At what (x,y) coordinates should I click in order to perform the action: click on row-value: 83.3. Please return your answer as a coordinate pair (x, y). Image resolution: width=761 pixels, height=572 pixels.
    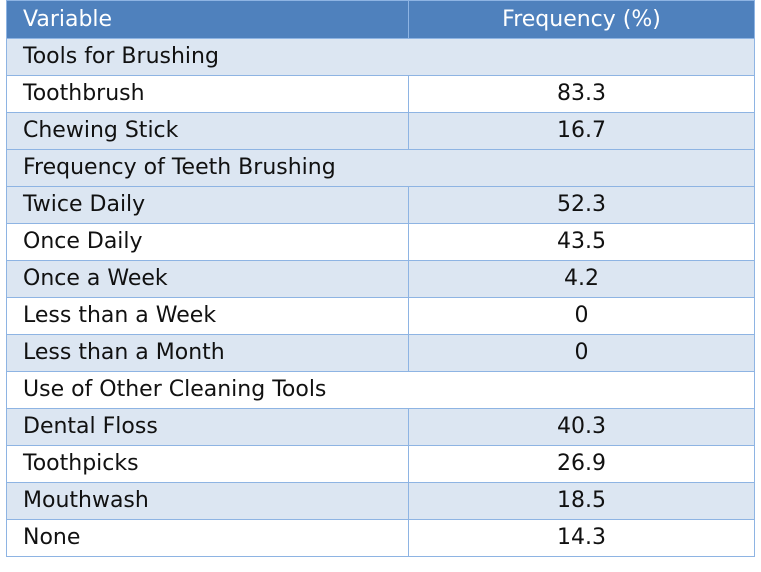
    Looking at the image, I should click on (581, 94).